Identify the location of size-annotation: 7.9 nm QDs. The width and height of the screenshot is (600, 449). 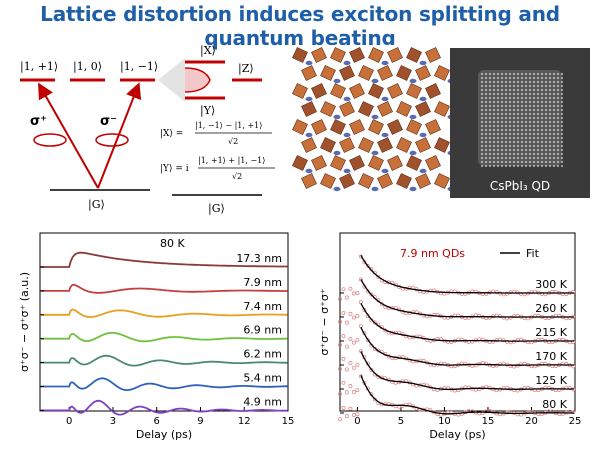
(432, 253).